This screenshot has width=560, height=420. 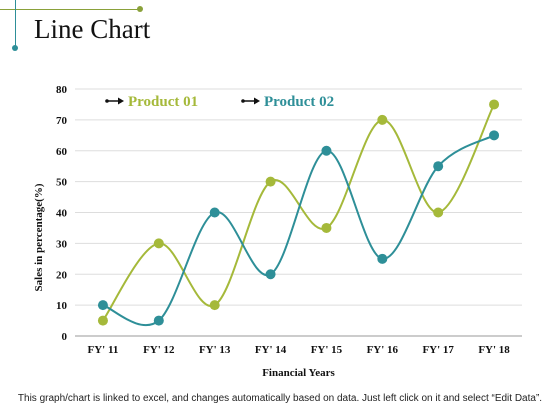 I want to click on y-tick-label: 0, so click(x=65, y=337).